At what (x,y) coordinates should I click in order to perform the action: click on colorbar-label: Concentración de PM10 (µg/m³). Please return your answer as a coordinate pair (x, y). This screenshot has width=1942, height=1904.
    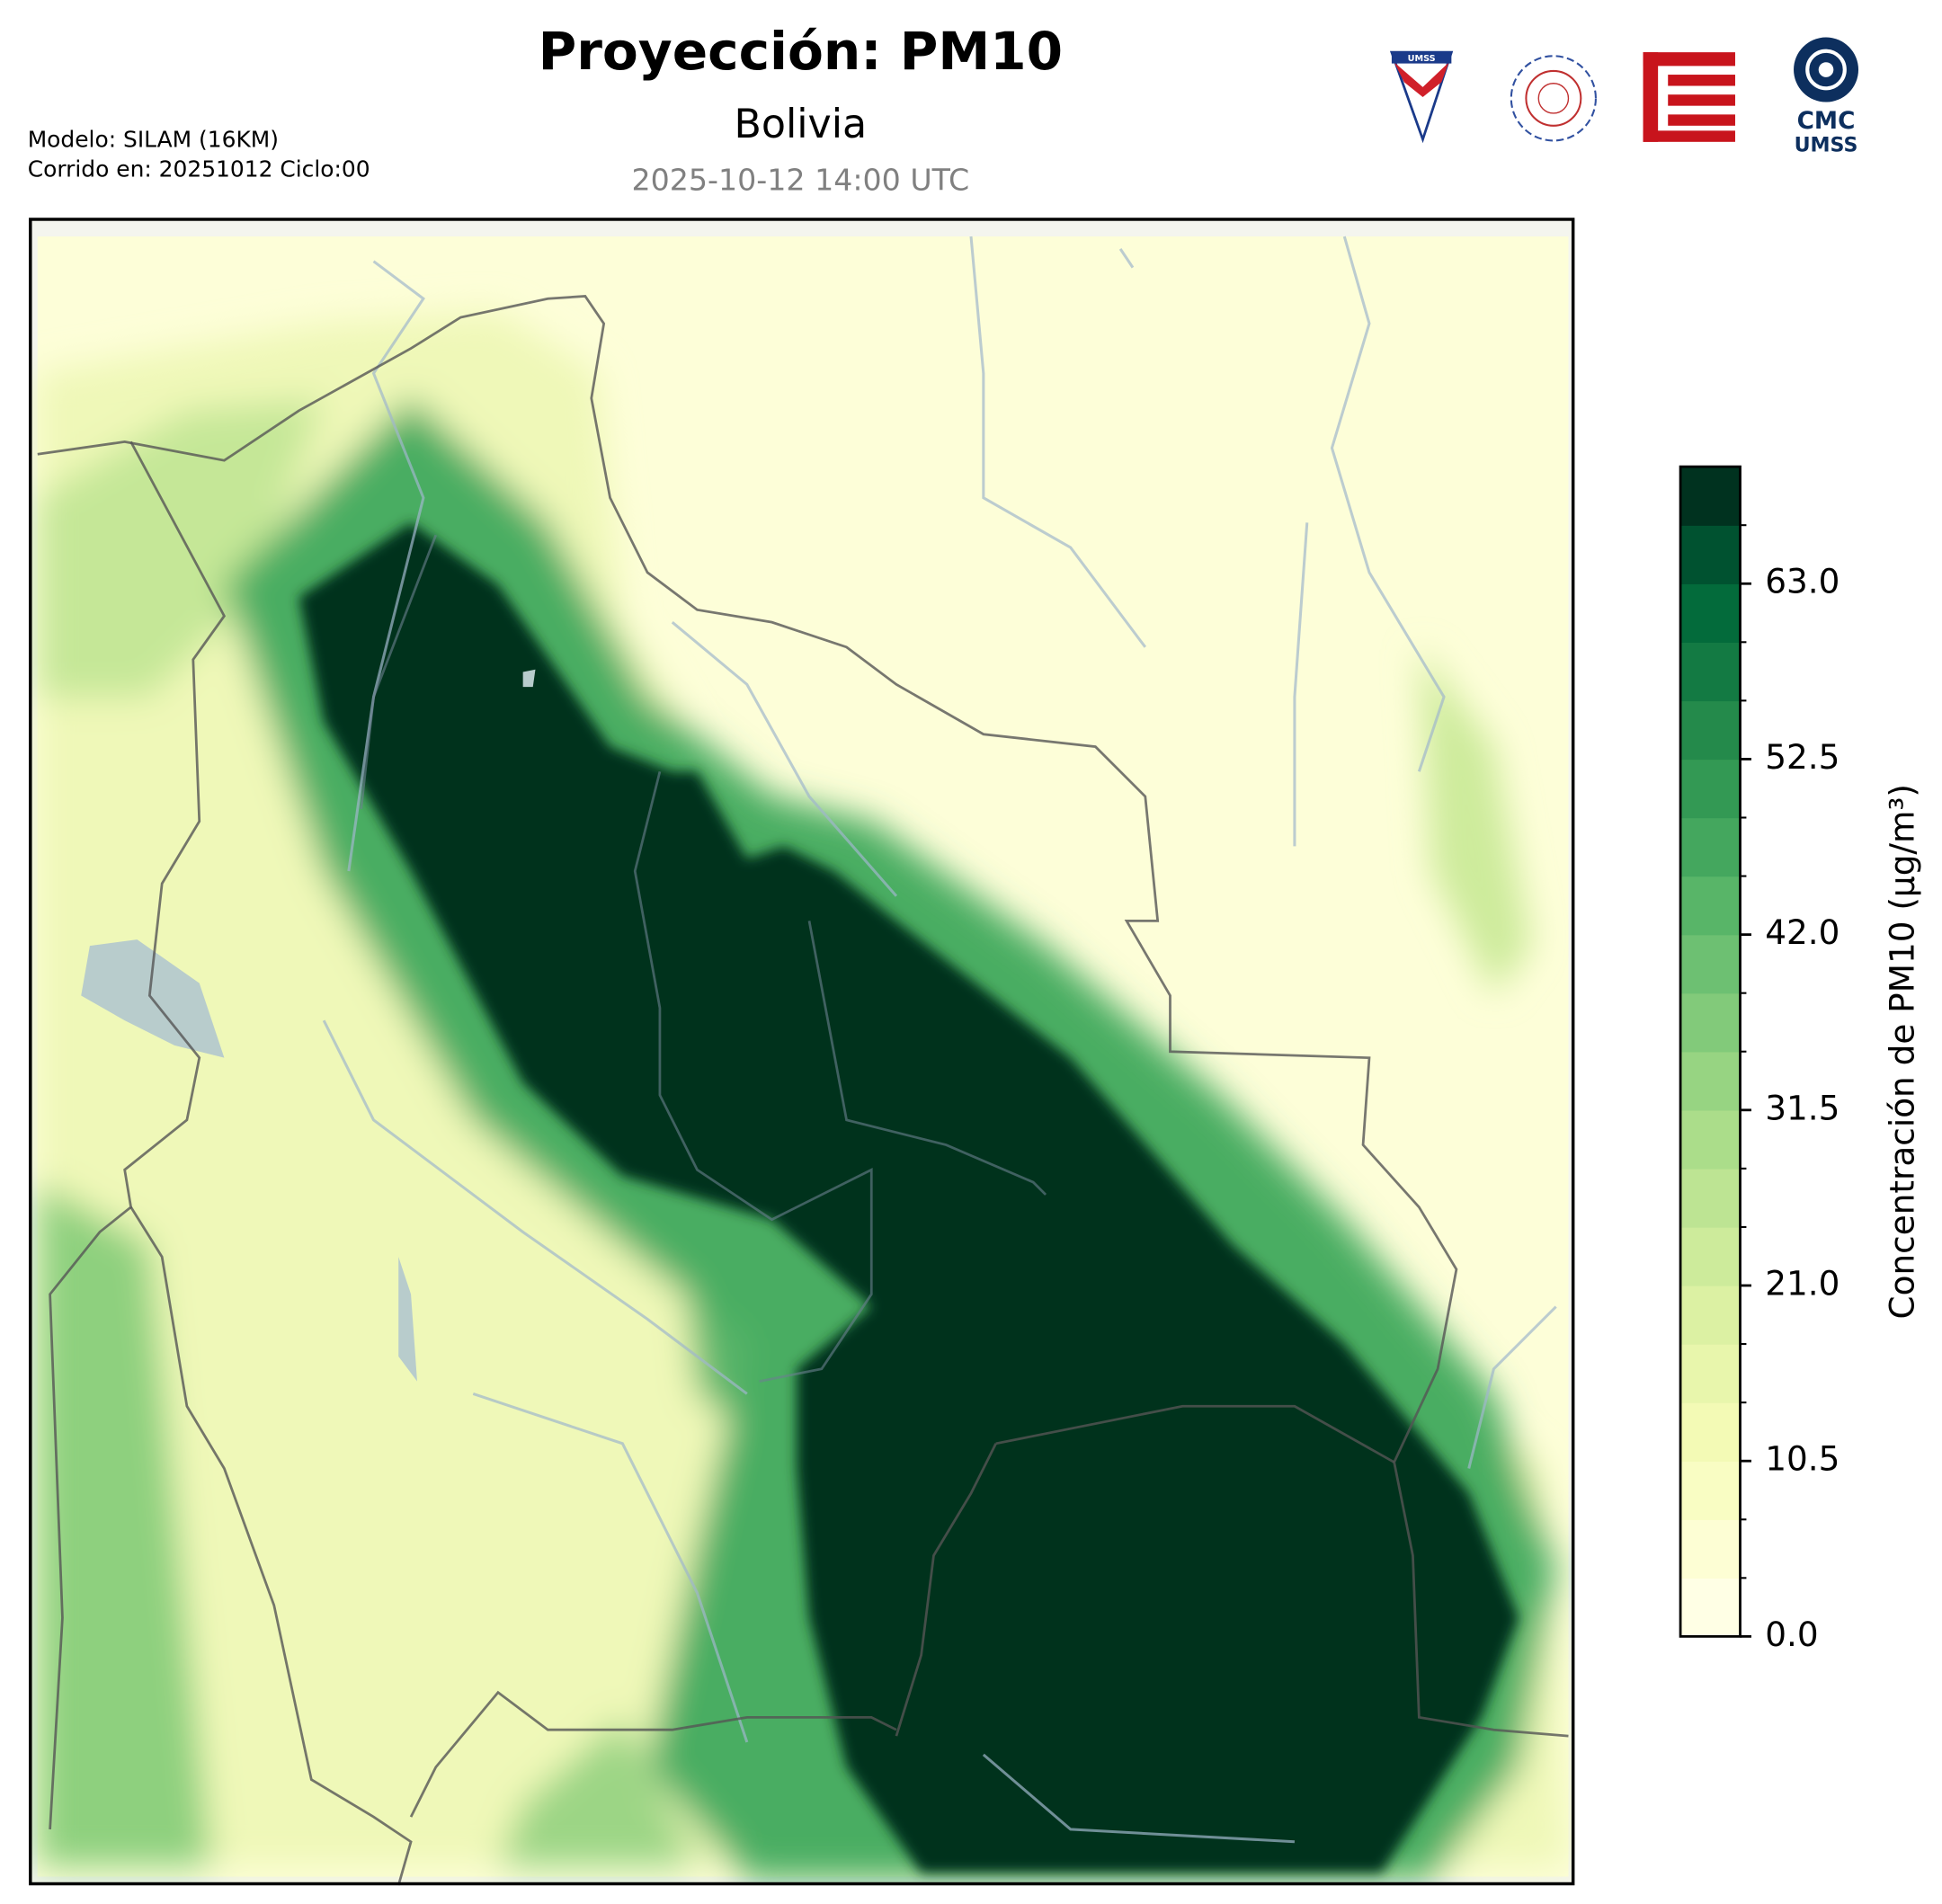
    Looking at the image, I should click on (1902, 1051).